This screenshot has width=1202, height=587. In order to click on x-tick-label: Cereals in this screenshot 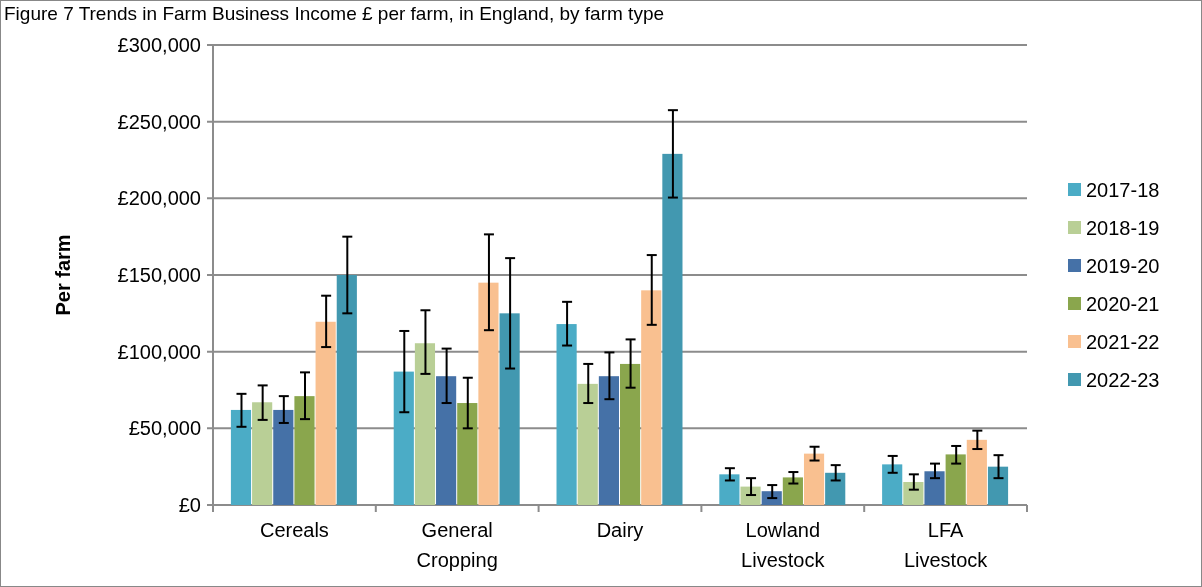, I will do `click(294, 530)`.